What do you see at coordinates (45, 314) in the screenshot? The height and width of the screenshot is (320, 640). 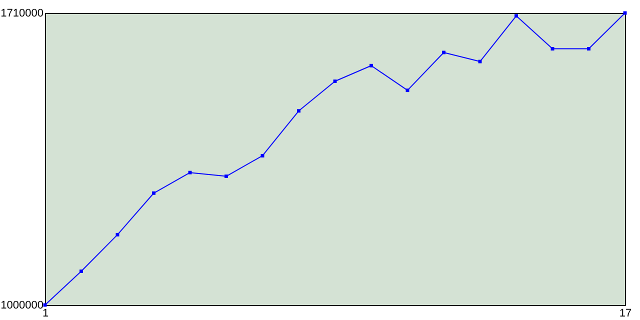 I see `x-tick-label: 1` at bounding box center [45, 314].